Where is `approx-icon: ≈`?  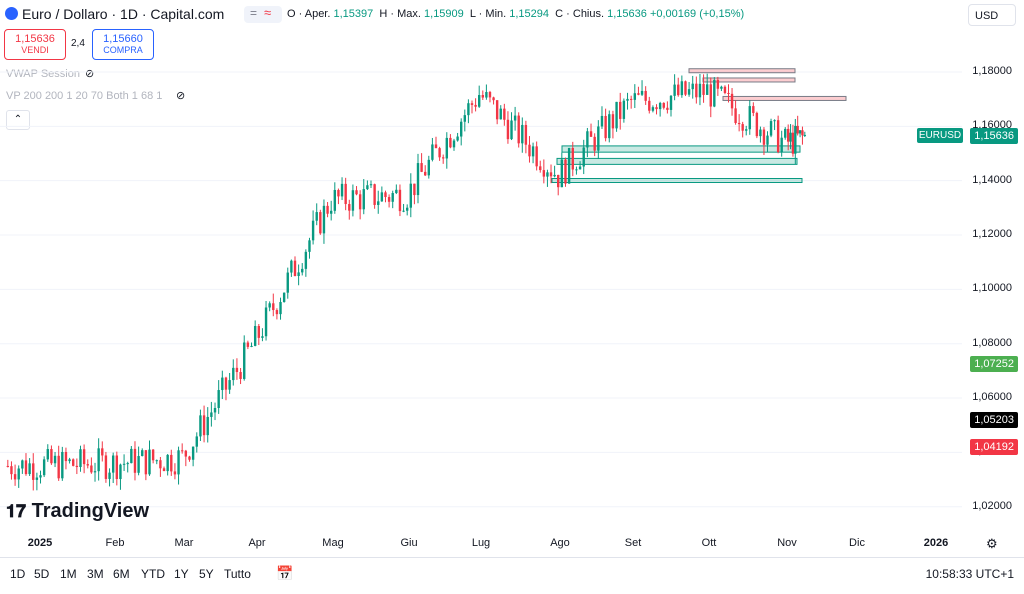
approx-icon: ≈ is located at coordinates (268, 12).